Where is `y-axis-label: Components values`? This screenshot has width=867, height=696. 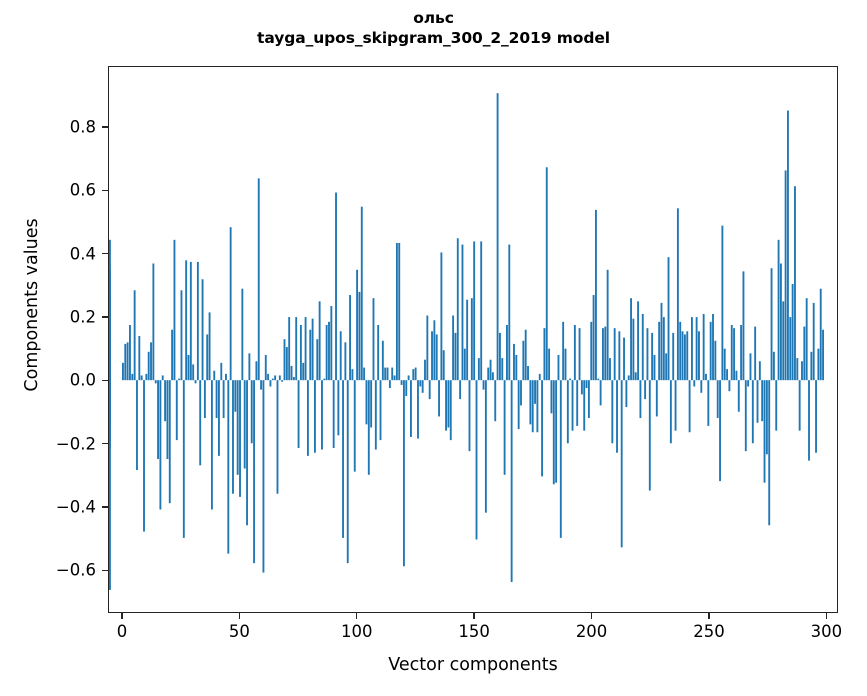
y-axis-label: Components values is located at coordinates (32, 305).